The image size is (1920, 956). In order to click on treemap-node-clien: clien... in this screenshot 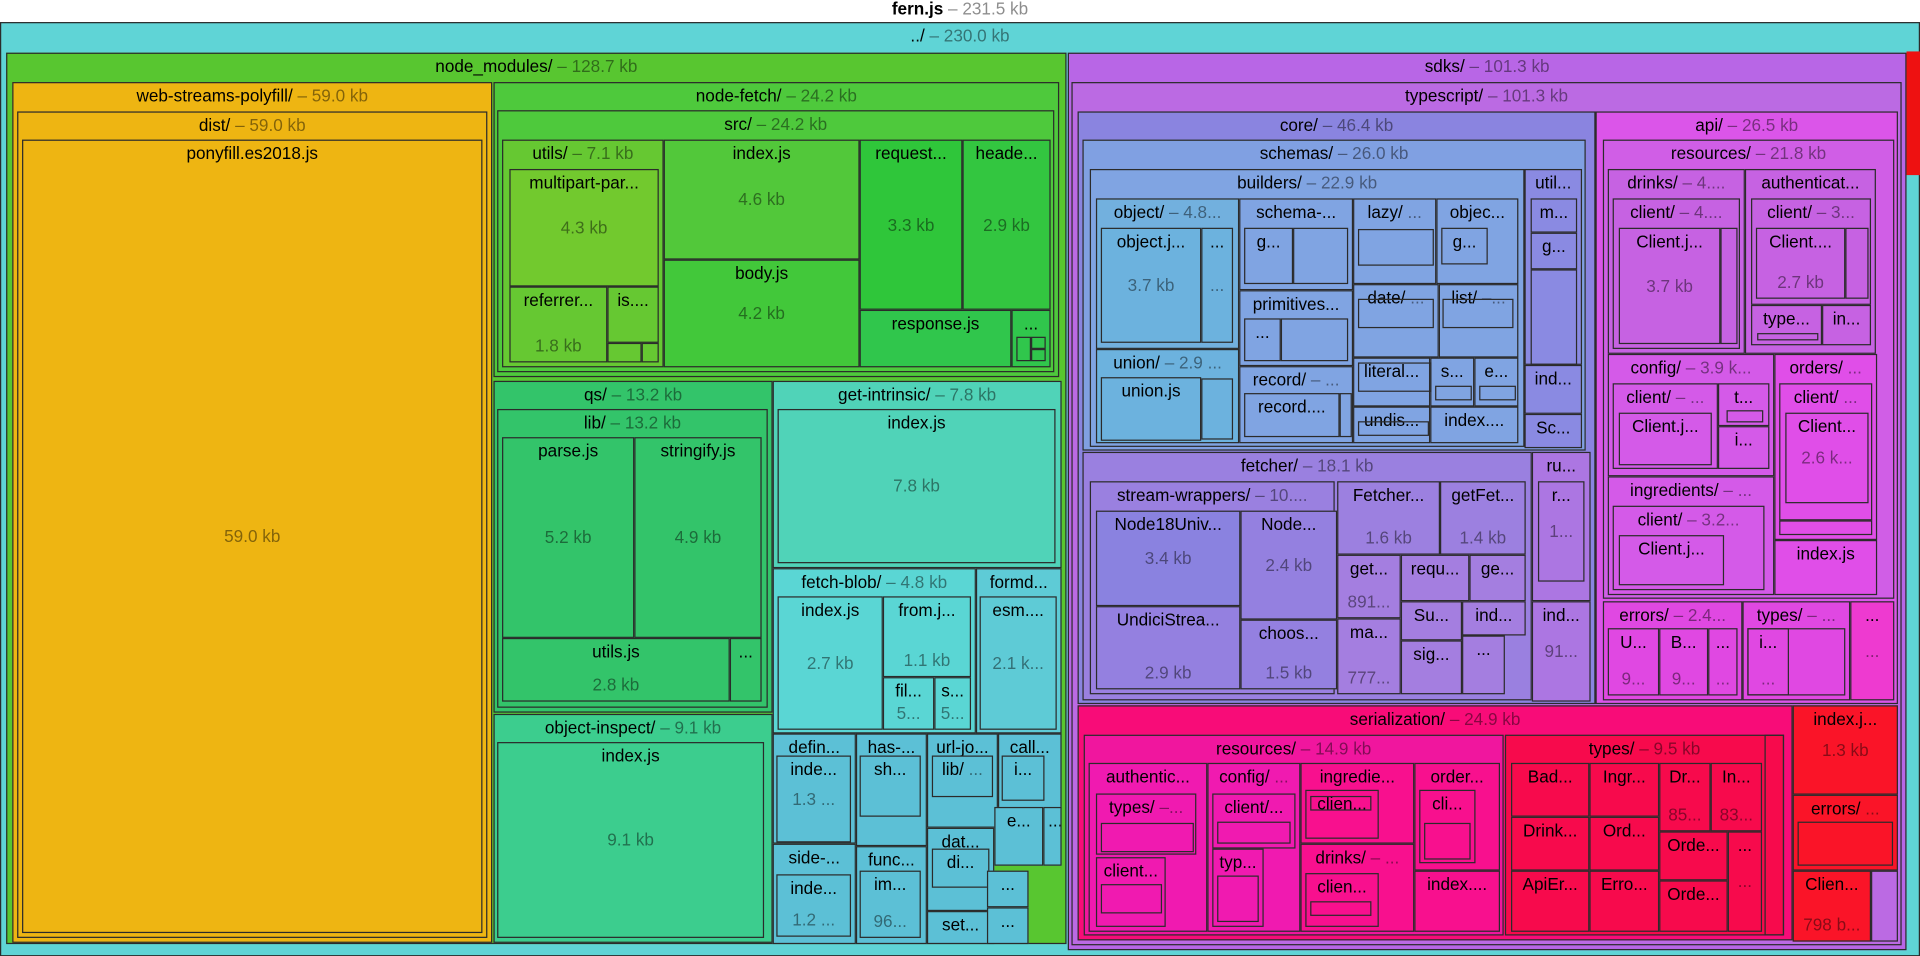, I will do `click(1342, 900)`.